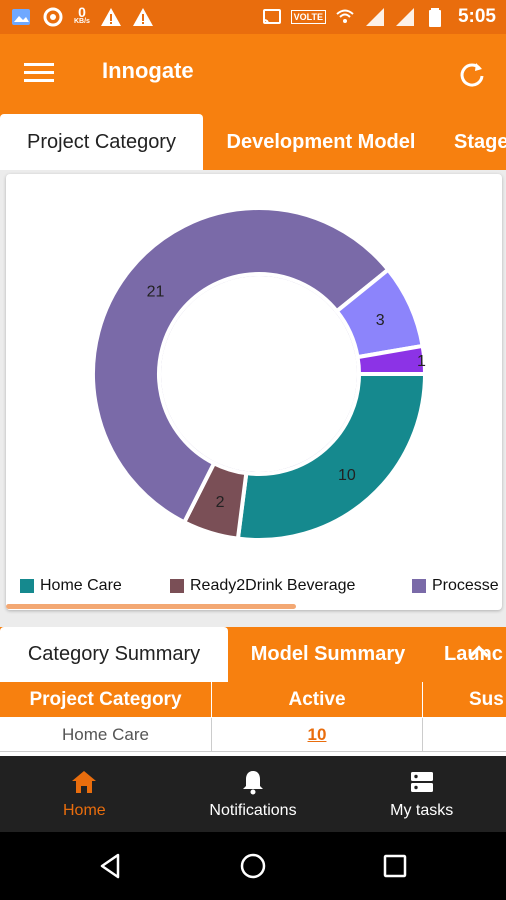 This screenshot has width=506, height=900. I want to click on cell-suspended-count, so click(464, 735).